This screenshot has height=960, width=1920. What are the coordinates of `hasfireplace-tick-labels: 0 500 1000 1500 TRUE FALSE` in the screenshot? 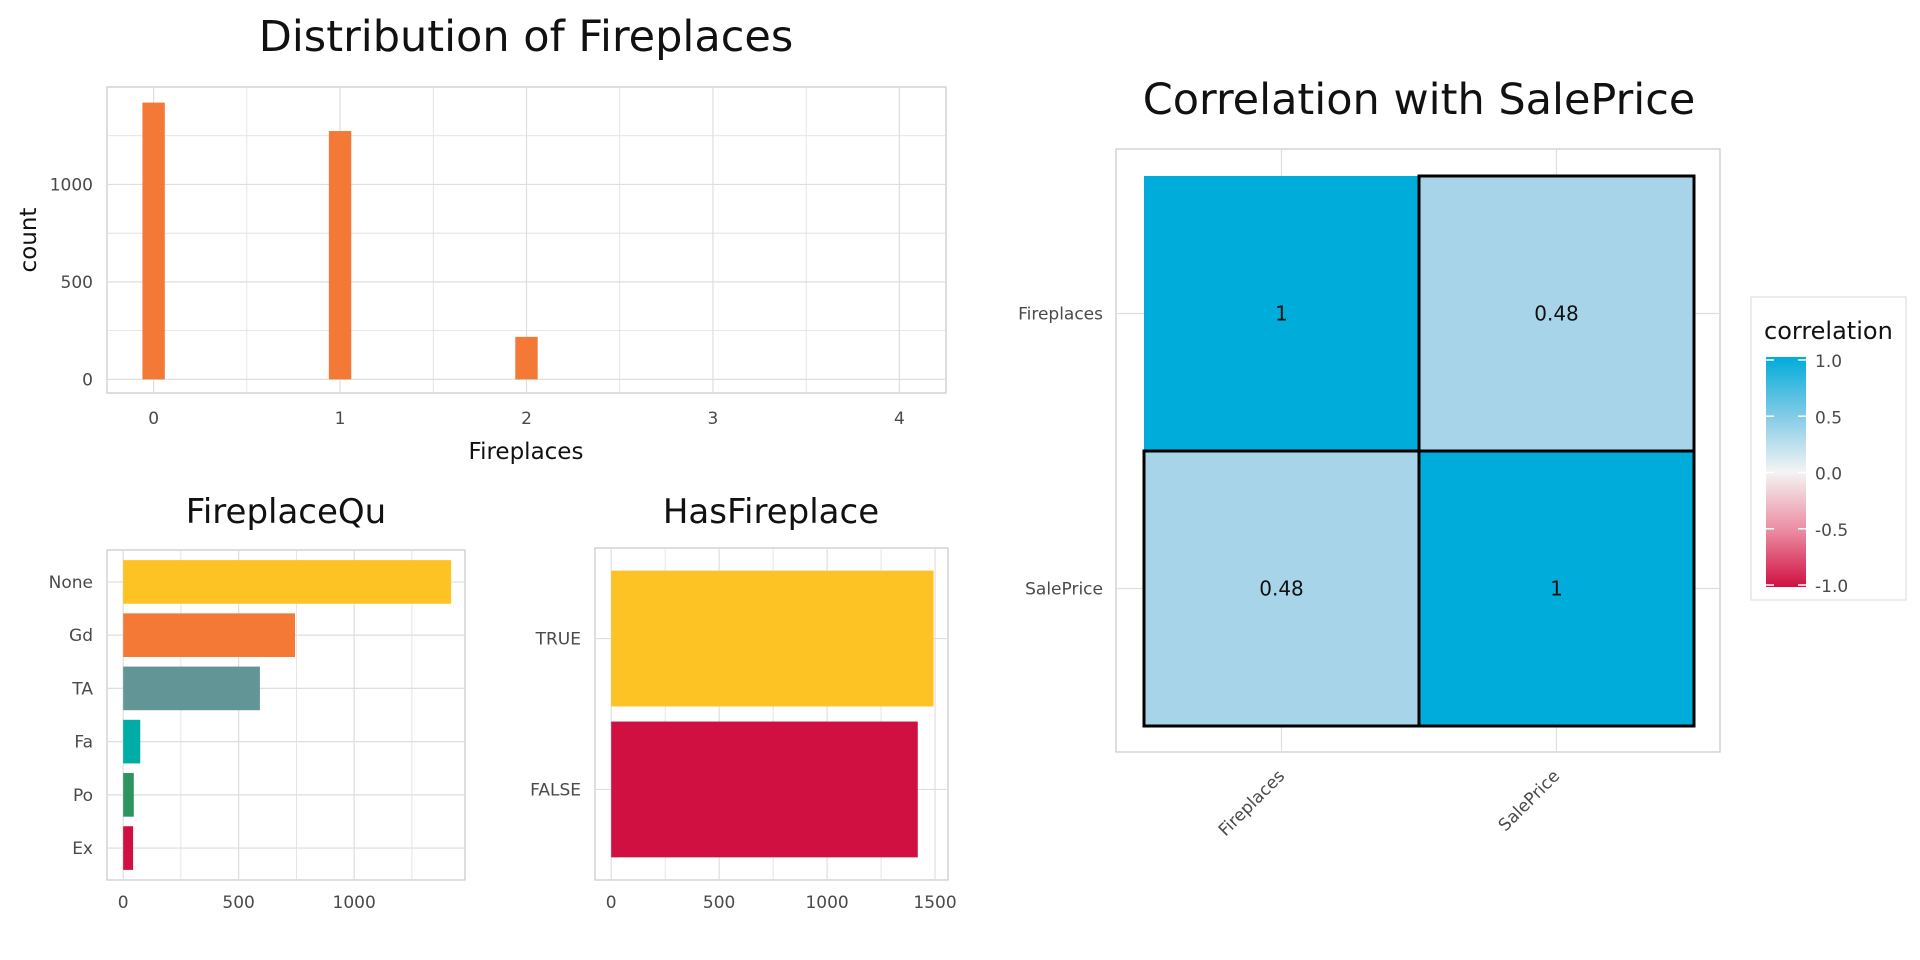 It's located at (743, 771).